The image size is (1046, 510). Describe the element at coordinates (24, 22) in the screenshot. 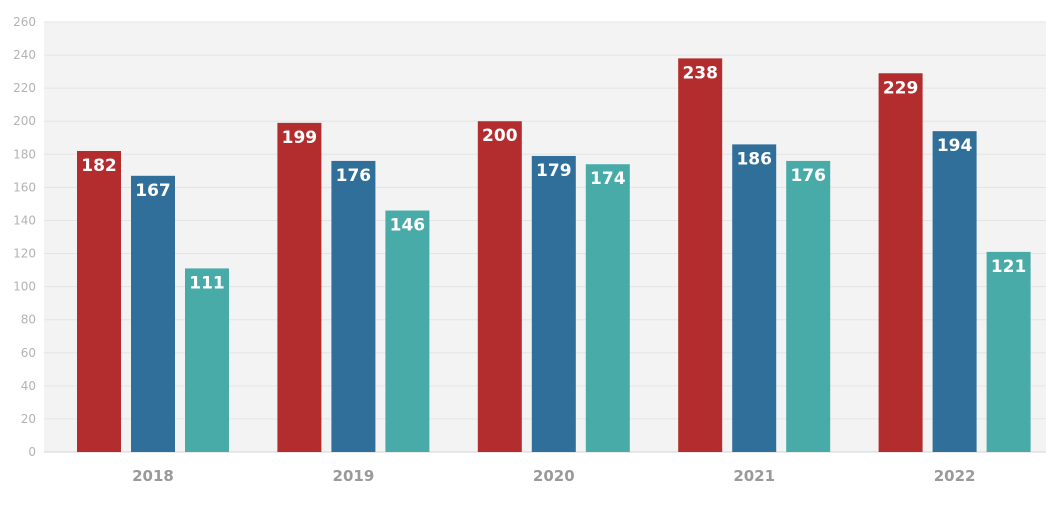

I see `y-tick-label: 260` at that location.